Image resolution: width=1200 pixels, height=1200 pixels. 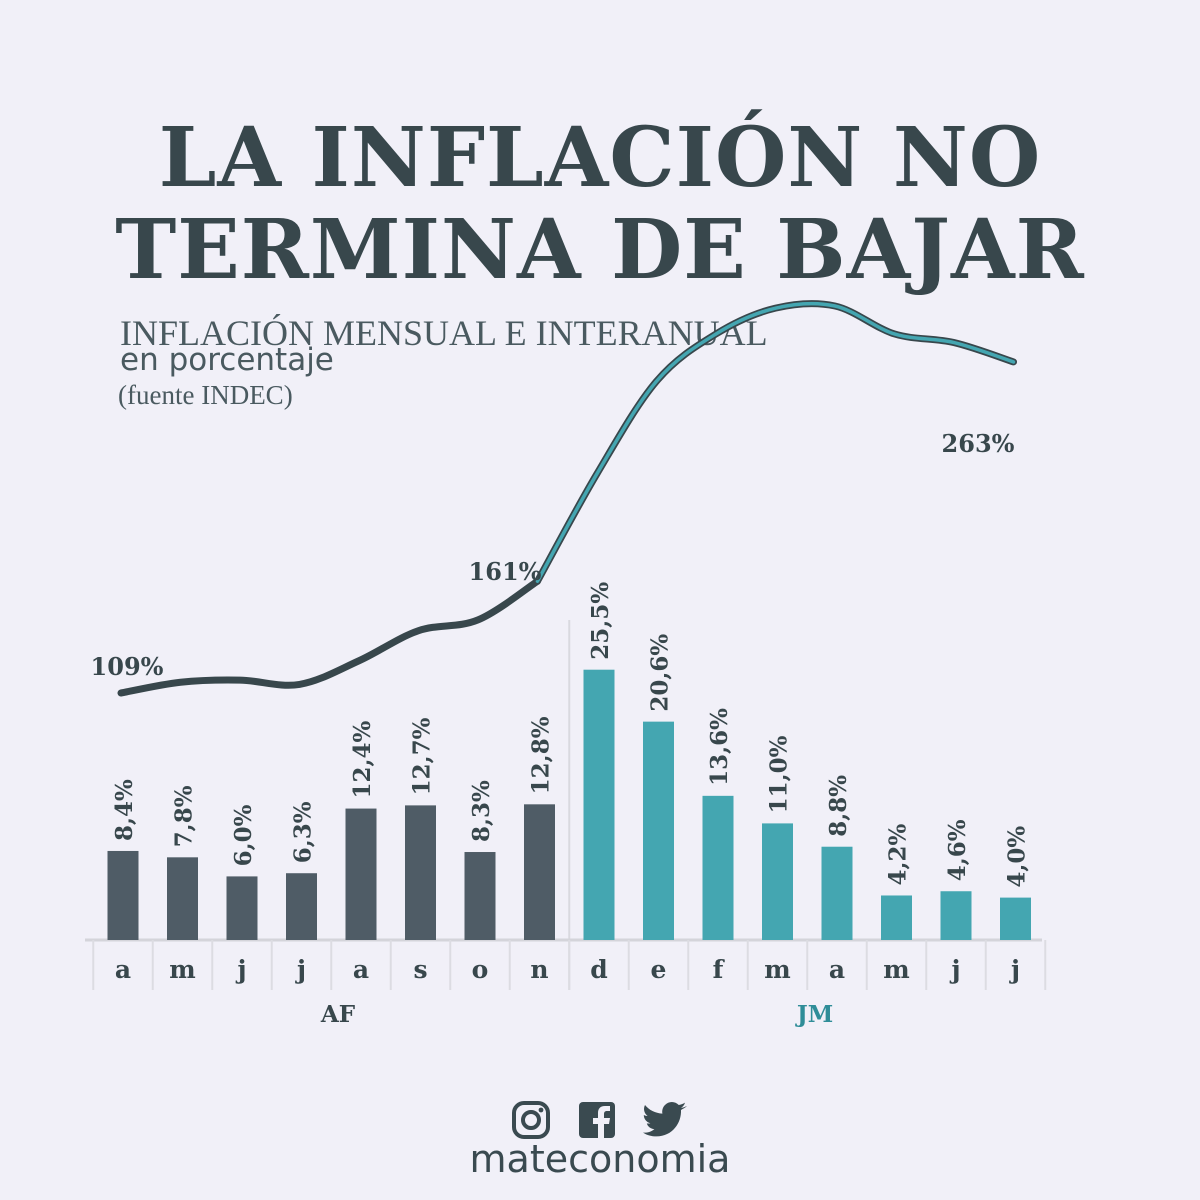 What do you see at coordinates (420, 969) in the screenshot?
I see `category-label-5: s` at bounding box center [420, 969].